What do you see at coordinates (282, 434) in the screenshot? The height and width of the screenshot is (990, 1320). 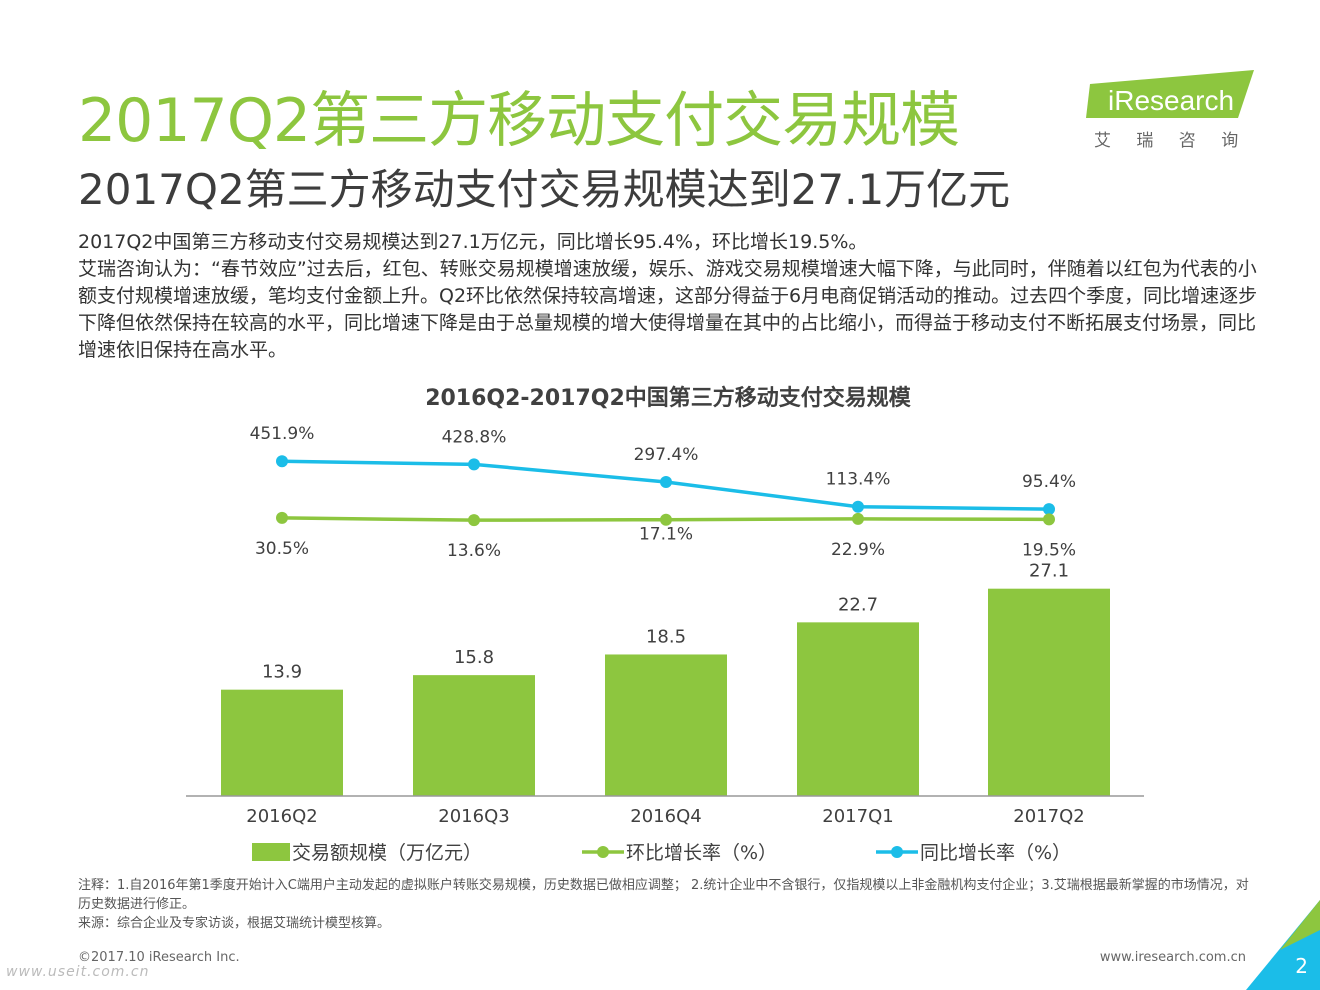 I see `yoy-label: 451.9%` at bounding box center [282, 434].